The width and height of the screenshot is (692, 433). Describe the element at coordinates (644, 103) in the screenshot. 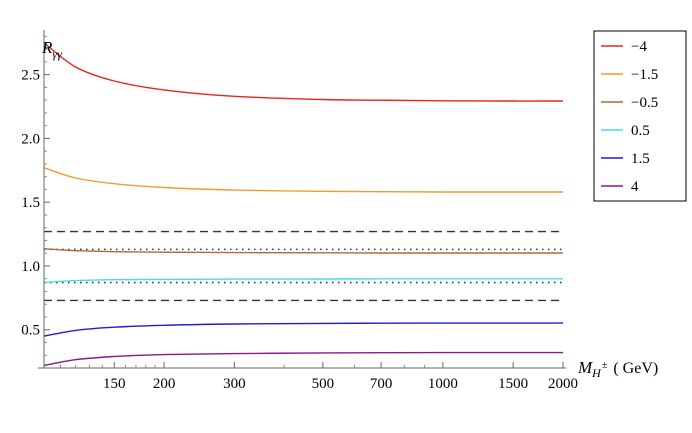

I see `legend-label: −0.5` at that location.